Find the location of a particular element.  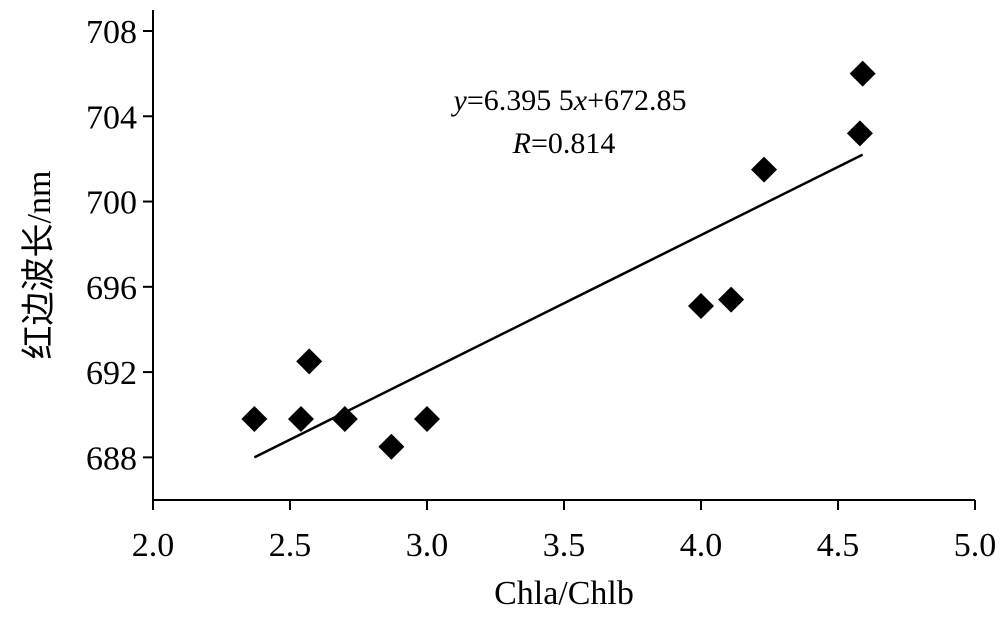

y-tick-label: 704 is located at coordinates (111, 117).